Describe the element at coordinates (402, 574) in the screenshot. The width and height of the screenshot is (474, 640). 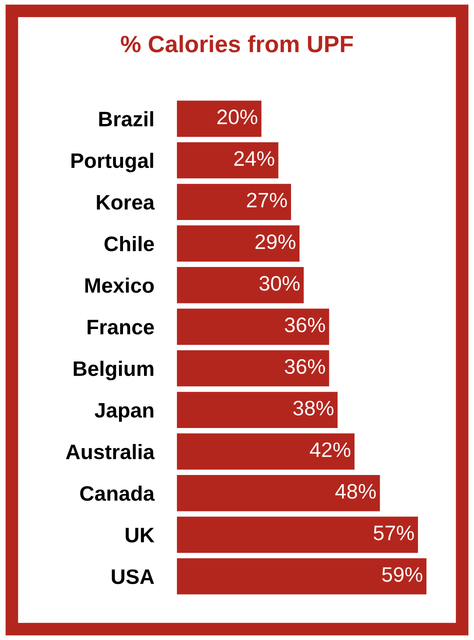
I see `data-label: 59%` at that location.